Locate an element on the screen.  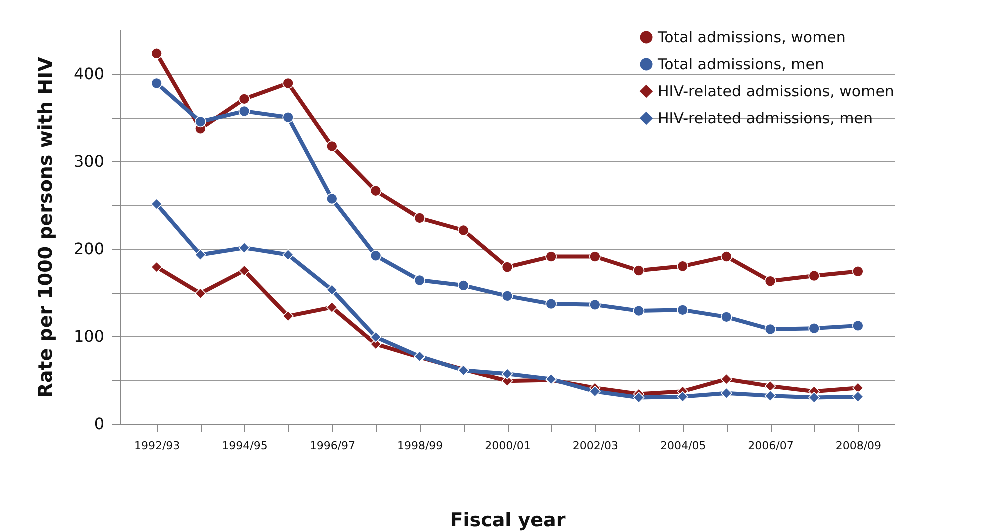
legend-label: Total admissions, men is located at coordinates (740, 65).